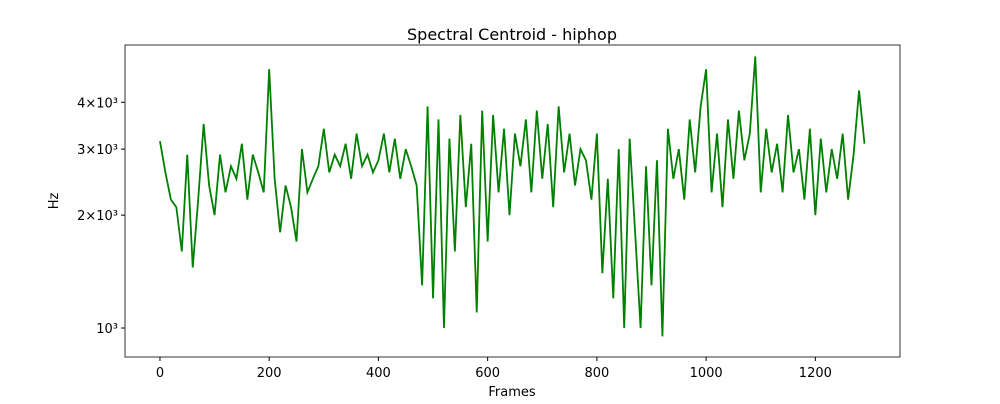 Image resolution: width=1000 pixels, height=404 pixels. I want to click on y-tick-label: 4×10³, so click(97, 103).